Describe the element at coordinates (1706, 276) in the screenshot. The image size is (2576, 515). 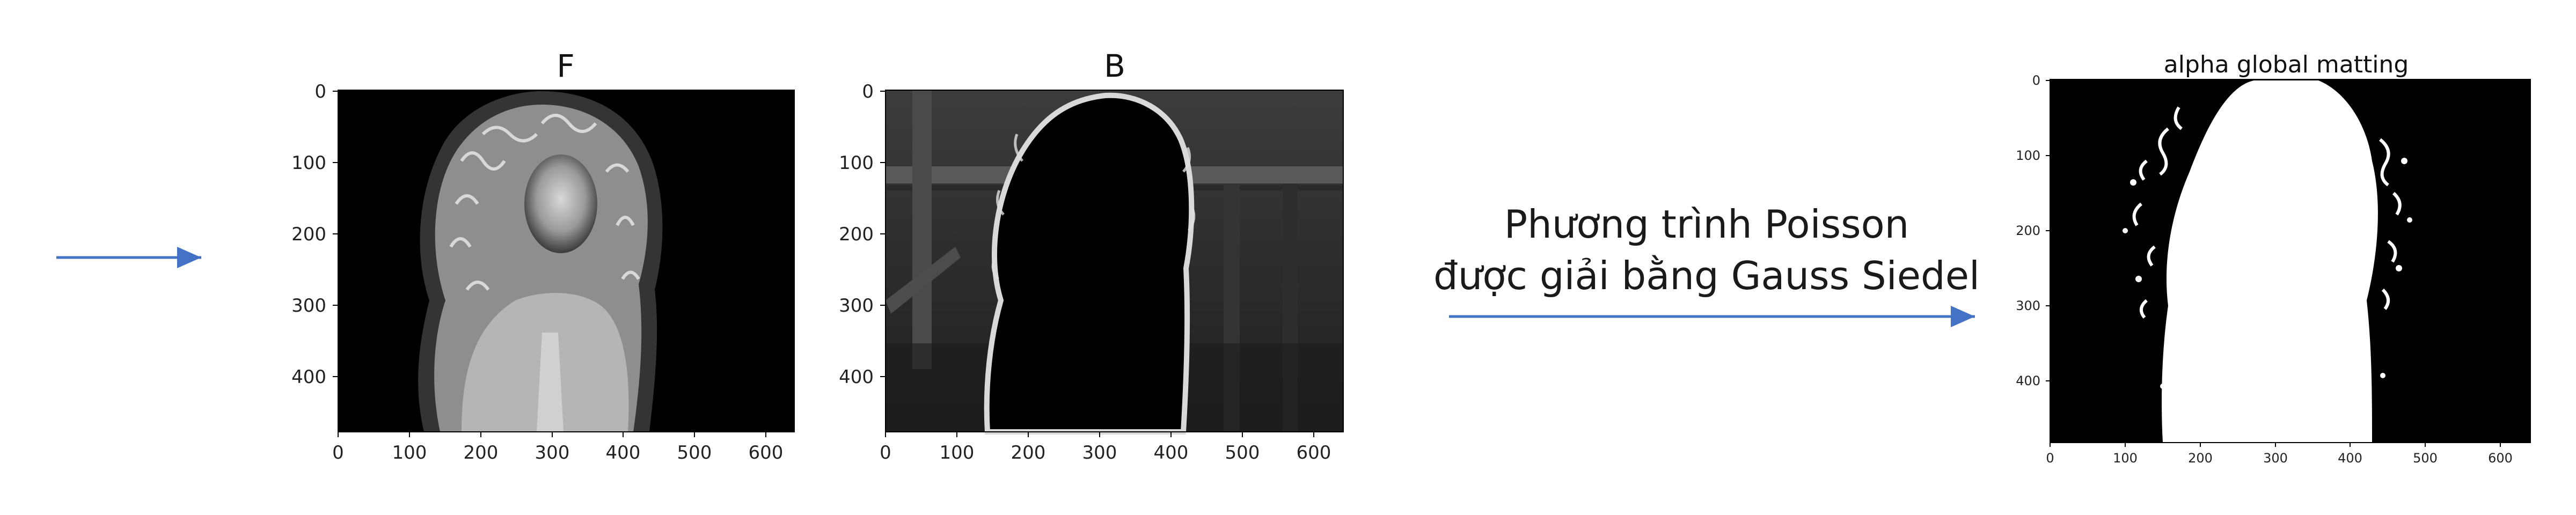
I see `caption-line-2: được giải bằng Gauss Siedel` at that location.